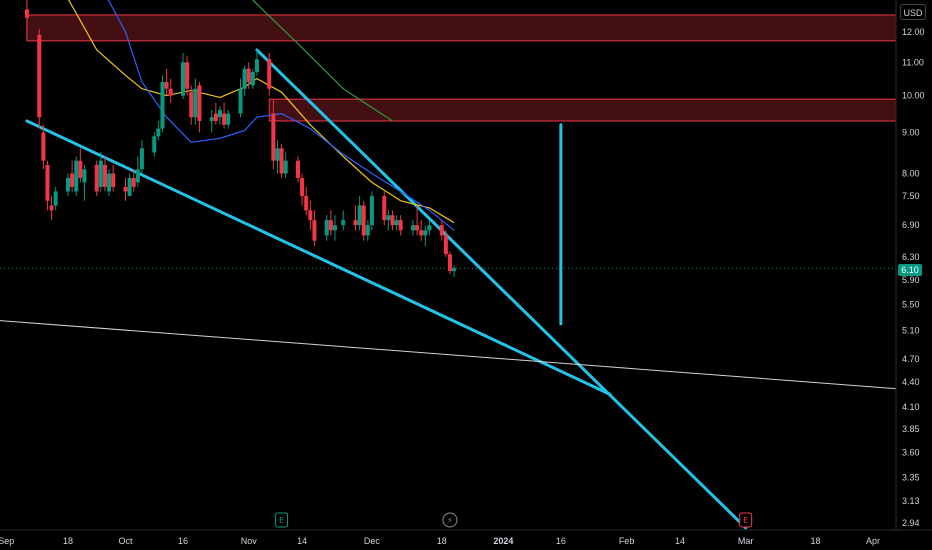 The width and height of the screenshot is (932, 550). I want to click on time-tick-label: 2024, so click(503, 541).